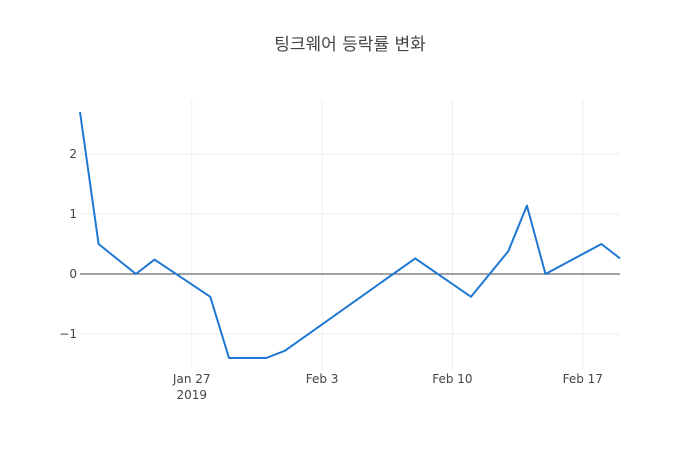 This screenshot has width=700, height=450. I want to click on y-tick-label: 1, so click(73, 214).